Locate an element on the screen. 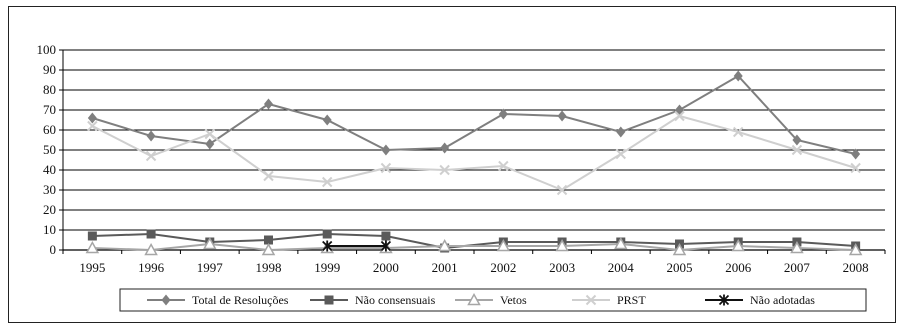 Image resolution: width=906 pixels, height=330 pixels. x-tick-label: 2001 is located at coordinates (445, 267).